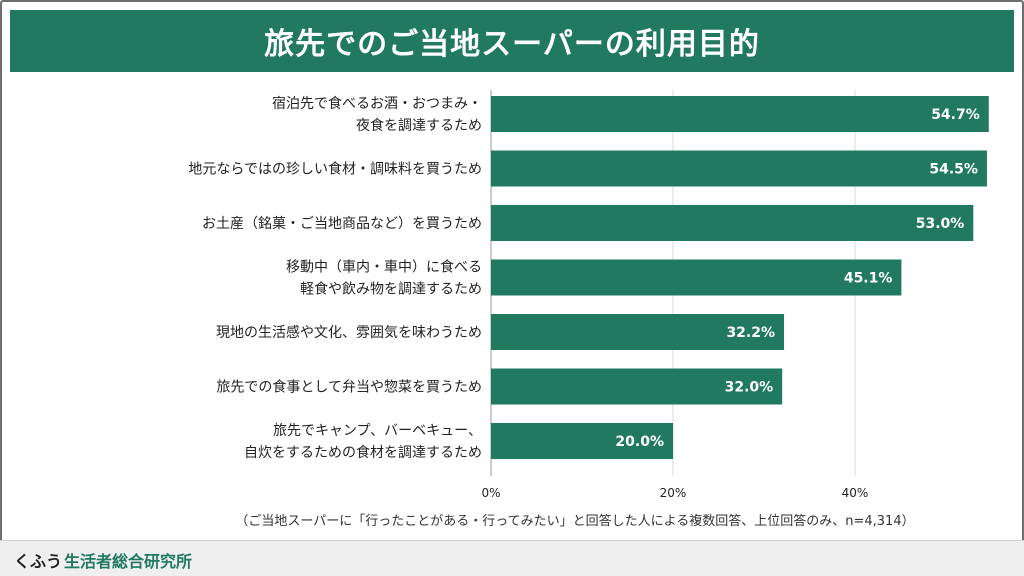 This screenshot has width=1024, height=576. What do you see at coordinates (639, 442) in the screenshot?
I see `bar-value-label: 20.0%` at bounding box center [639, 442].